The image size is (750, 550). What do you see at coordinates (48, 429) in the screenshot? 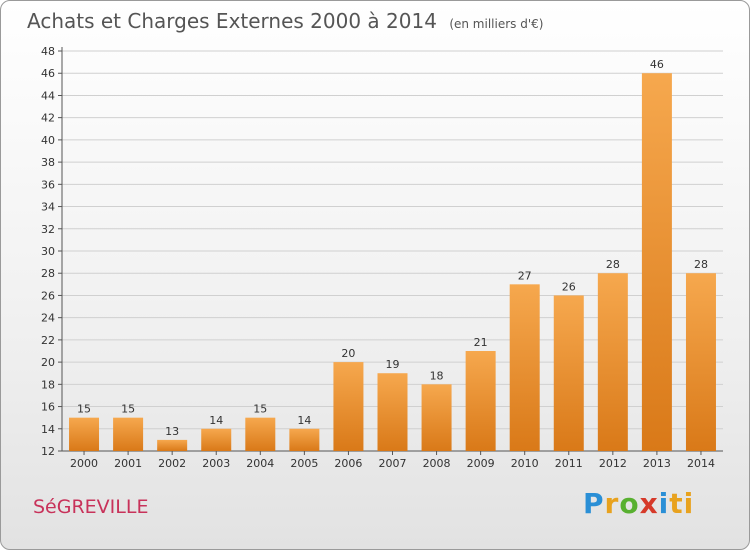
I see `y-tick-label: 14` at bounding box center [48, 429].